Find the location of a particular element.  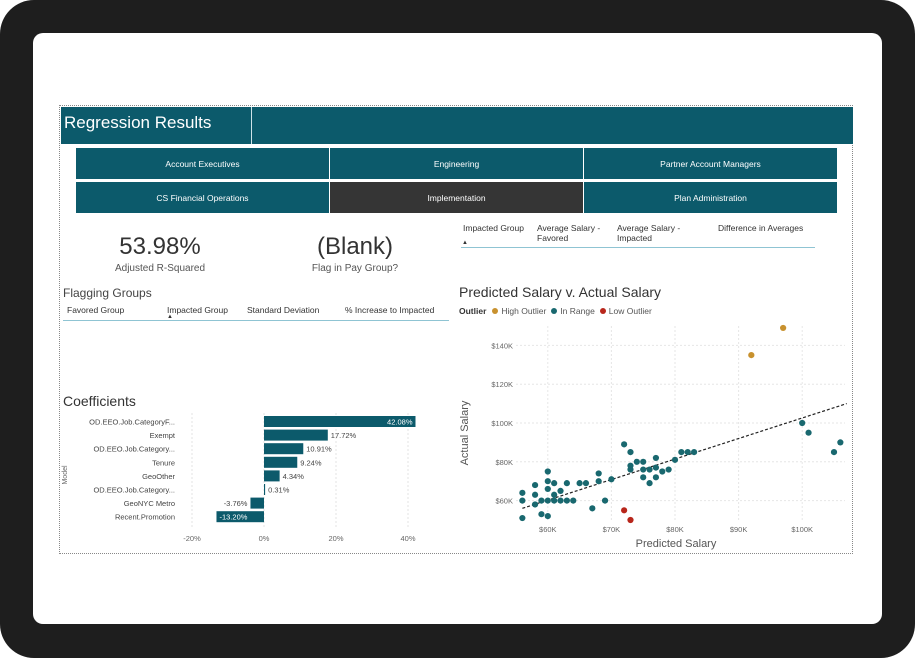

sort-indicator-icon: ▲ is located at coordinates (465, 243).